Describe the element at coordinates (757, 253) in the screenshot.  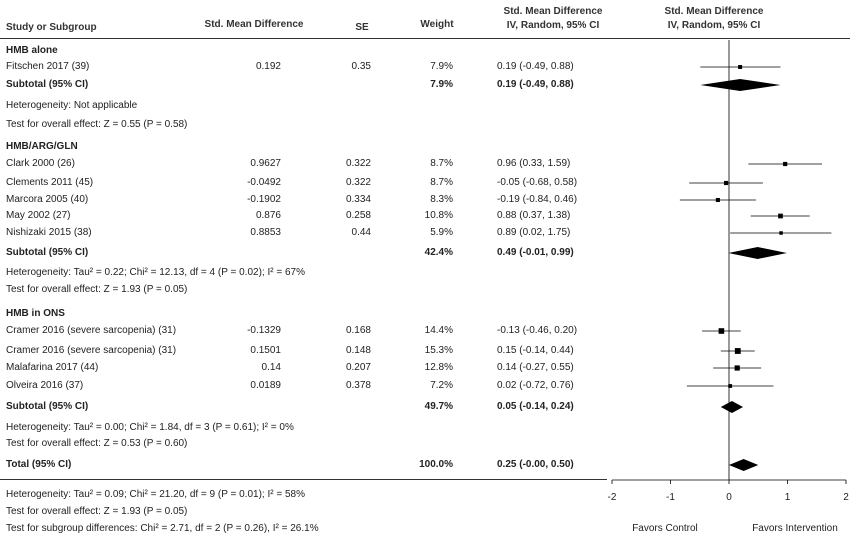
I see `subtotal-1-diamond` at that location.